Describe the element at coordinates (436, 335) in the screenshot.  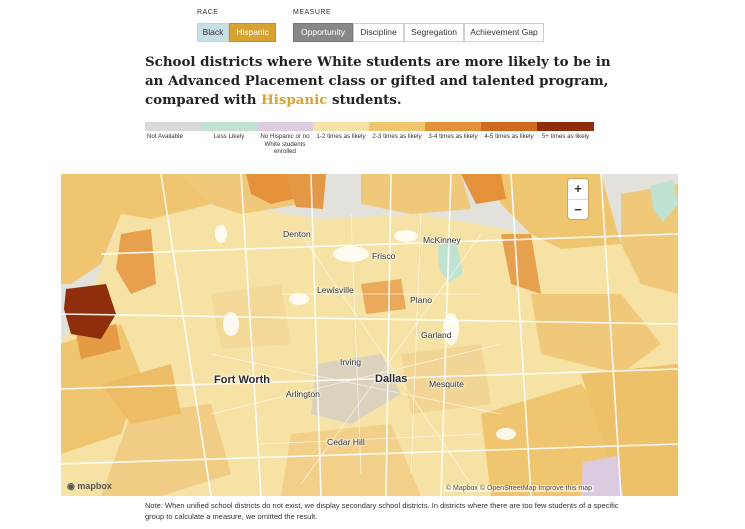
I see `city-label-garland: Garland` at that location.